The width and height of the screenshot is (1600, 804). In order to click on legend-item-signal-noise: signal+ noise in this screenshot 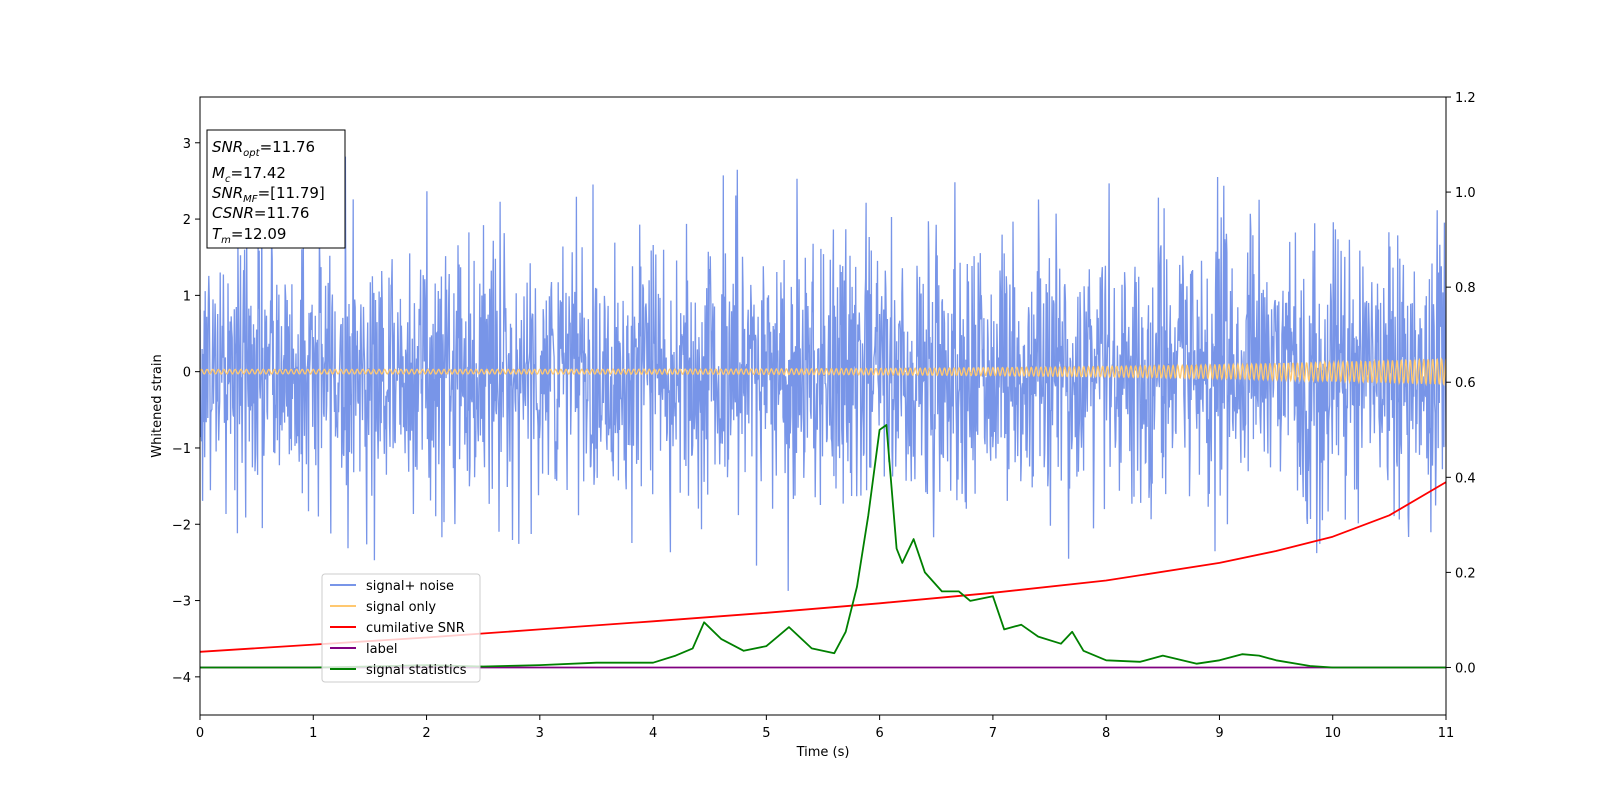, I will do `click(392, 586)`.